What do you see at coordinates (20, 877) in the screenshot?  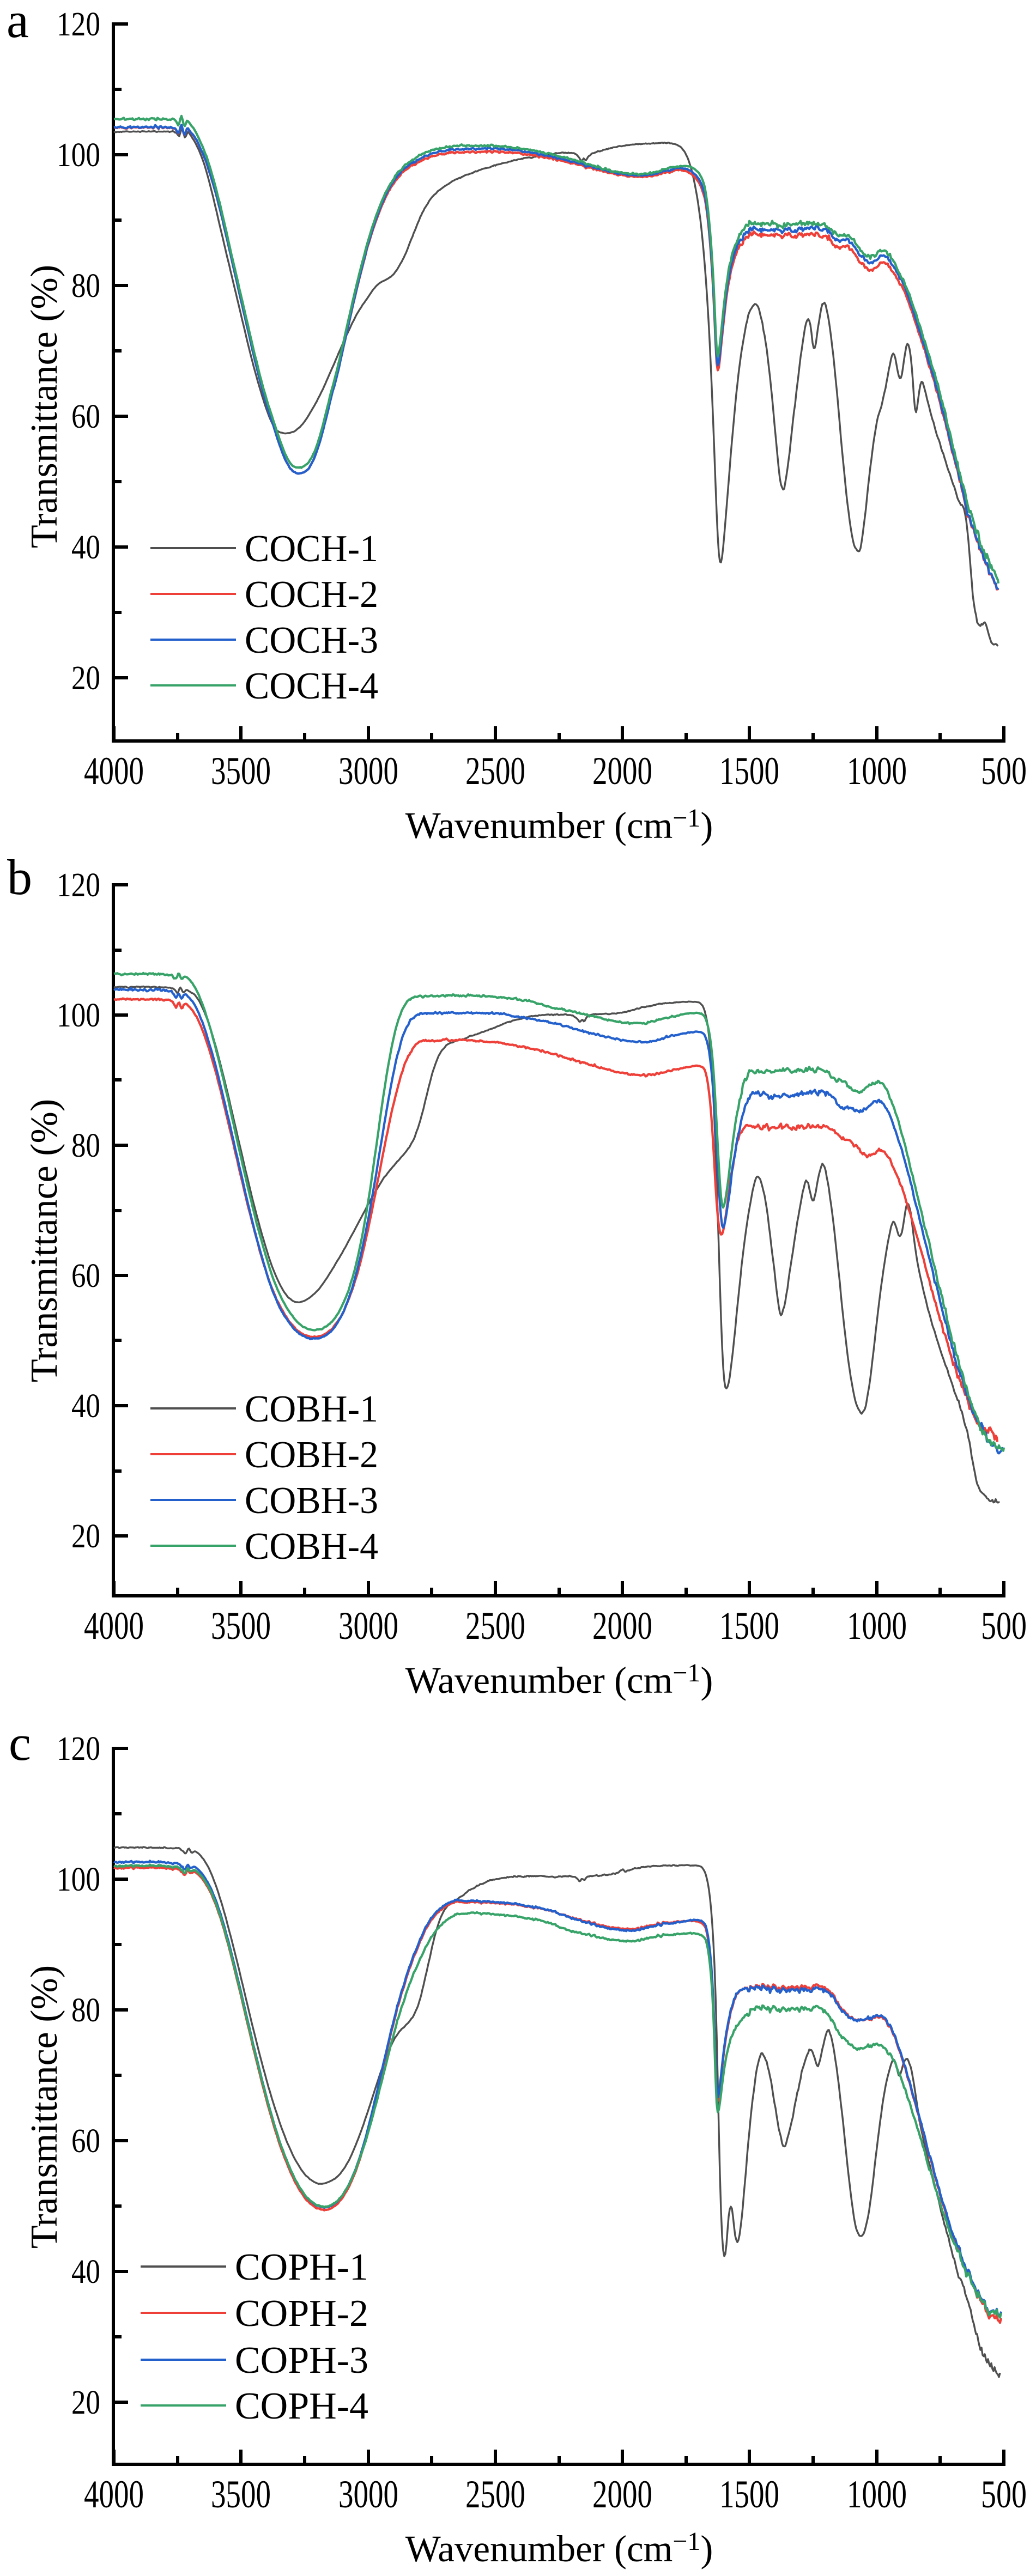 I see `svg-text: b` at bounding box center [20, 877].